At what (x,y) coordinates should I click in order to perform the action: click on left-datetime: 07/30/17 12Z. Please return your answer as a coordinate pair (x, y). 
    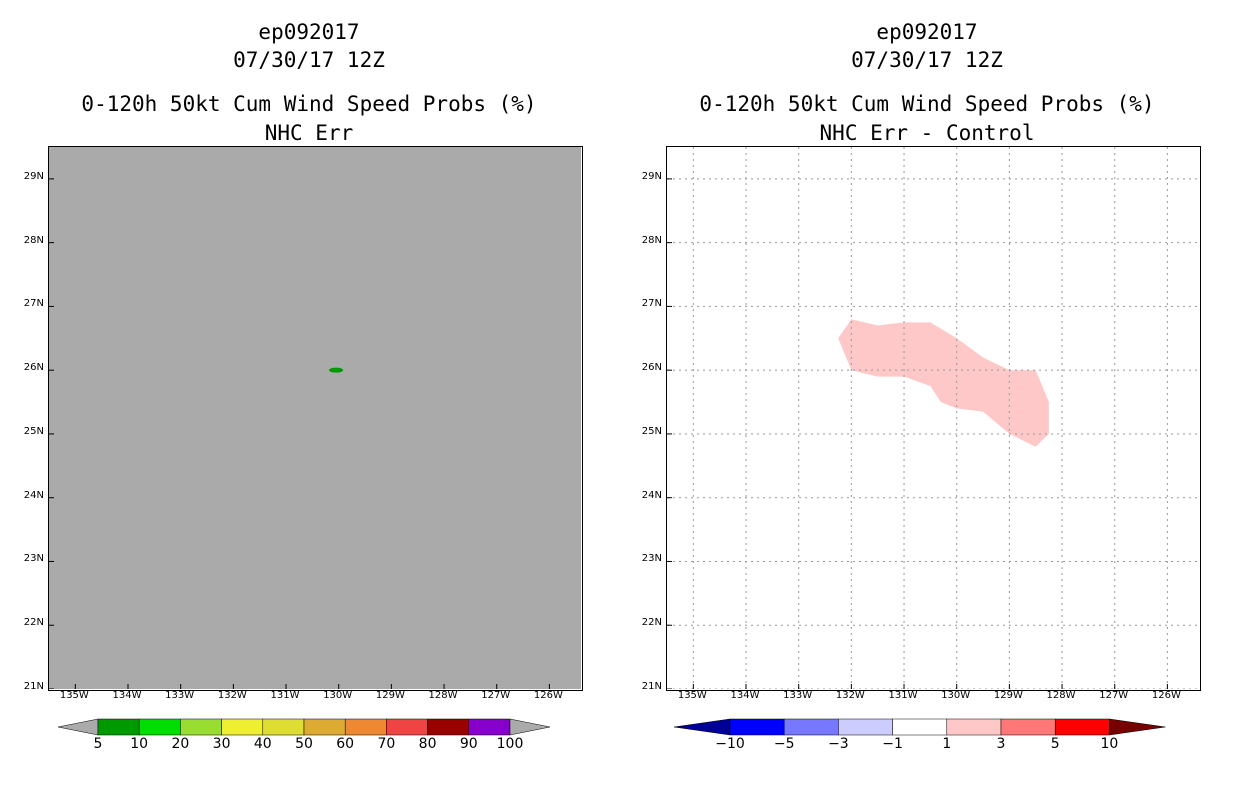
    Looking at the image, I should click on (309, 60).